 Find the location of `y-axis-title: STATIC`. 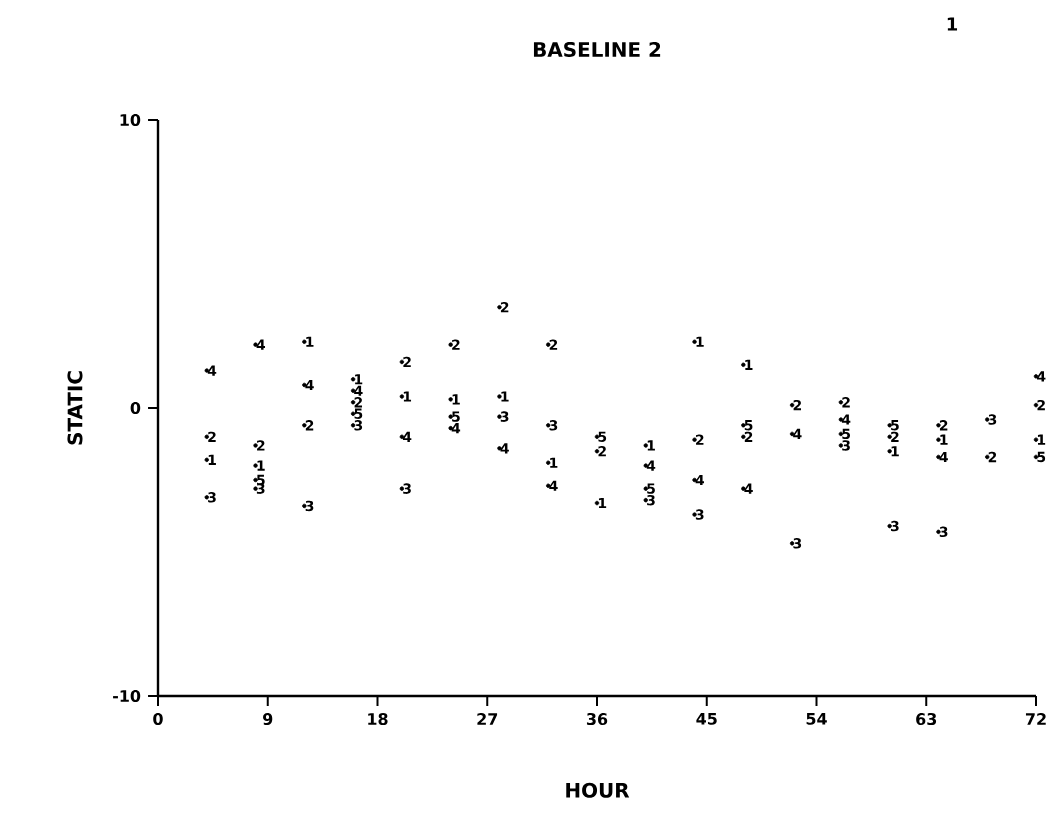

y-axis-title: STATIC is located at coordinates (75, 408).